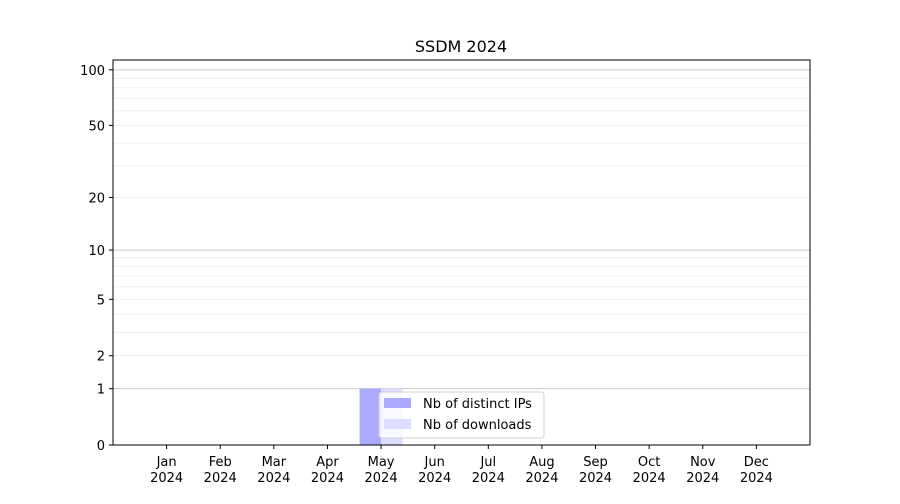  What do you see at coordinates (381, 470) in the screenshot?
I see `x-tick-label: May 2024` at bounding box center [381, 470].